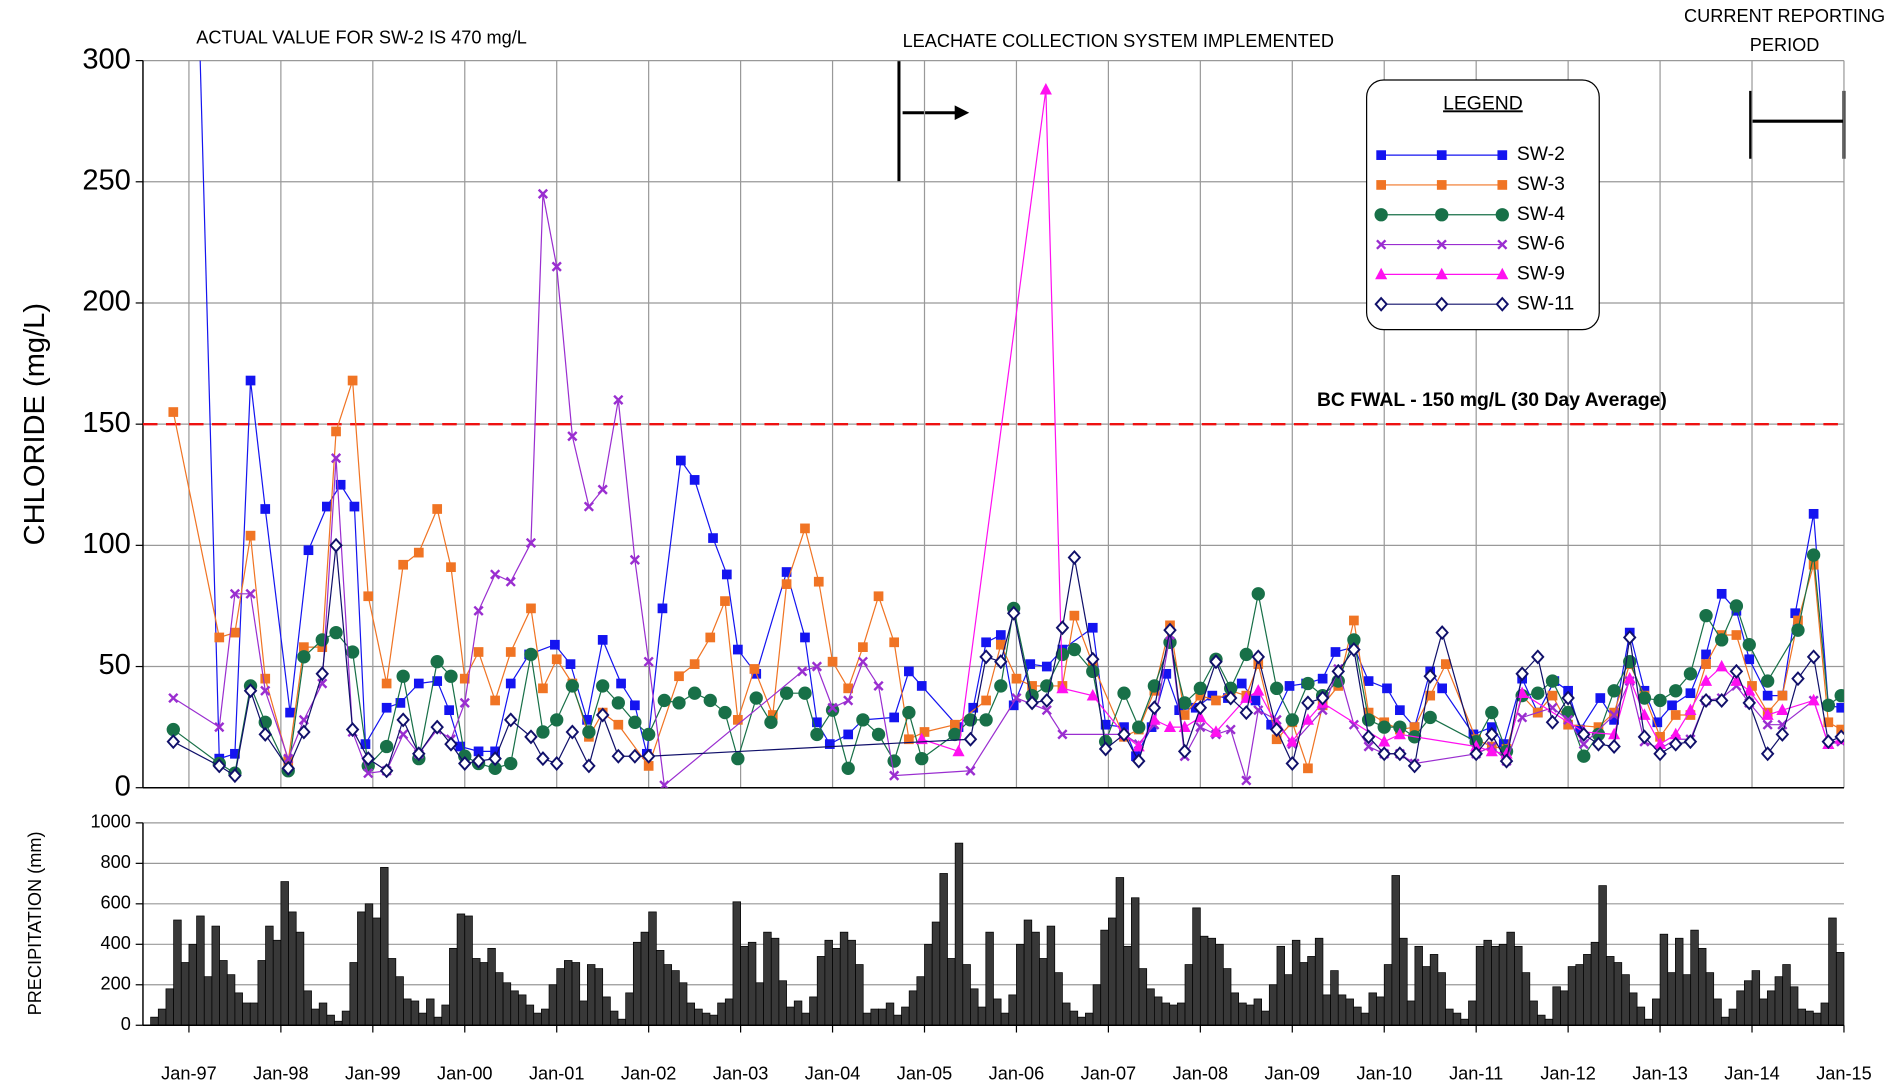  Describe the element at coordinates (649, 1072) in the screenshot. I see `x-tick-label: Jan-02` at that location.